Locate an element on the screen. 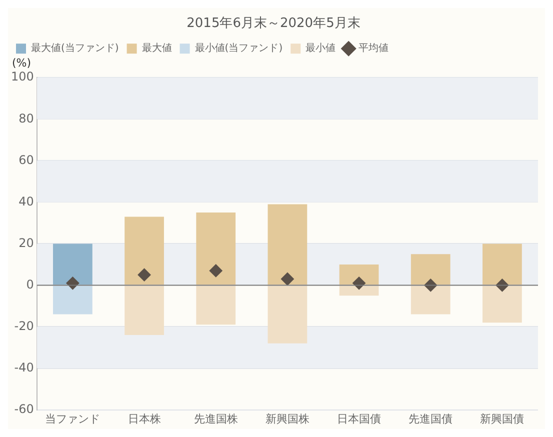 The height and width of the screenshot is (437, 553). x-tick-label: 日本株 is located at coordinates (144, 419).